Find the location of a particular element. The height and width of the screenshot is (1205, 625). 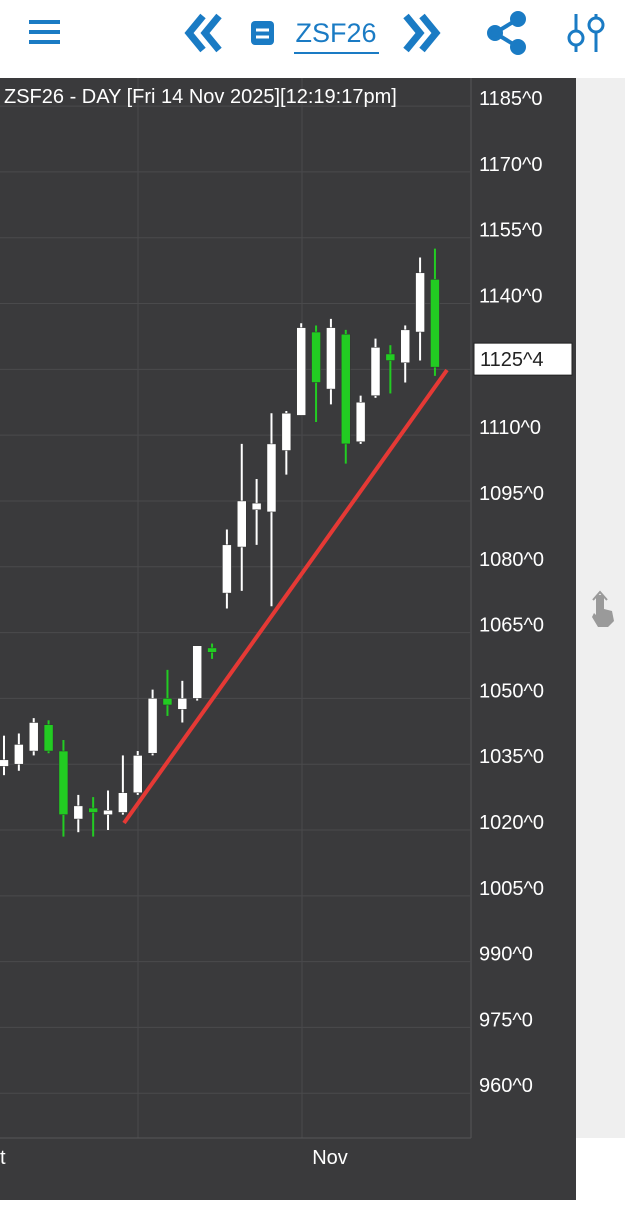

symbol: ZSF26 is located at coordinates (335, 33).